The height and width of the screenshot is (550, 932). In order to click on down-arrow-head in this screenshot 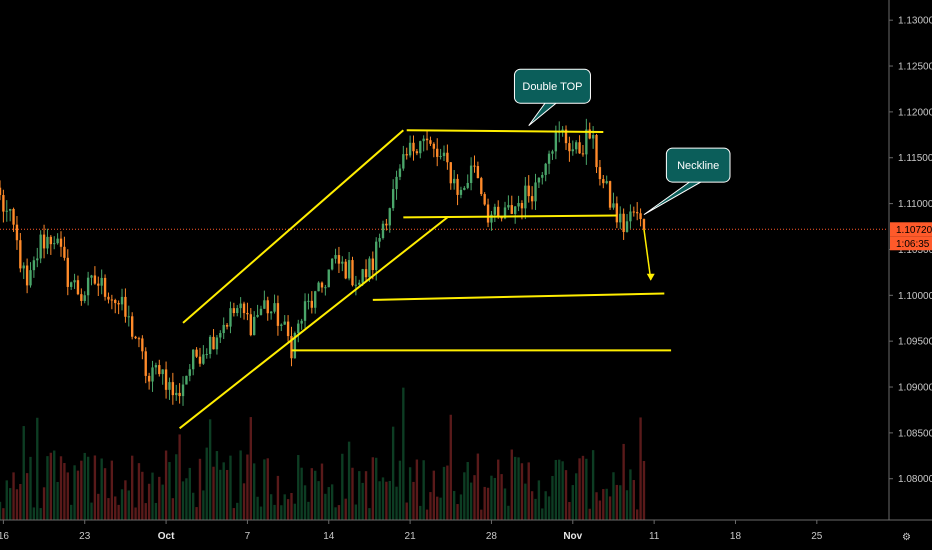, I will do `click(650, 277)`.